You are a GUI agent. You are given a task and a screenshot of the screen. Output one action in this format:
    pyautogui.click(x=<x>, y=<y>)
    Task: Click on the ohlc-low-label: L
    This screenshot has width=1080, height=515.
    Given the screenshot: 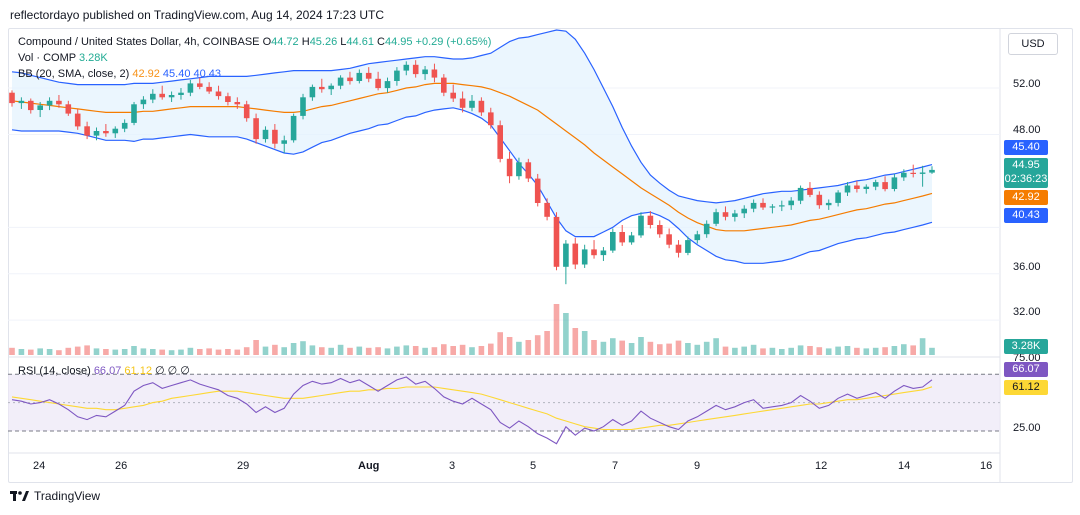 What is the action you would take?
    pyautogui.click(x=343, y=42)
    